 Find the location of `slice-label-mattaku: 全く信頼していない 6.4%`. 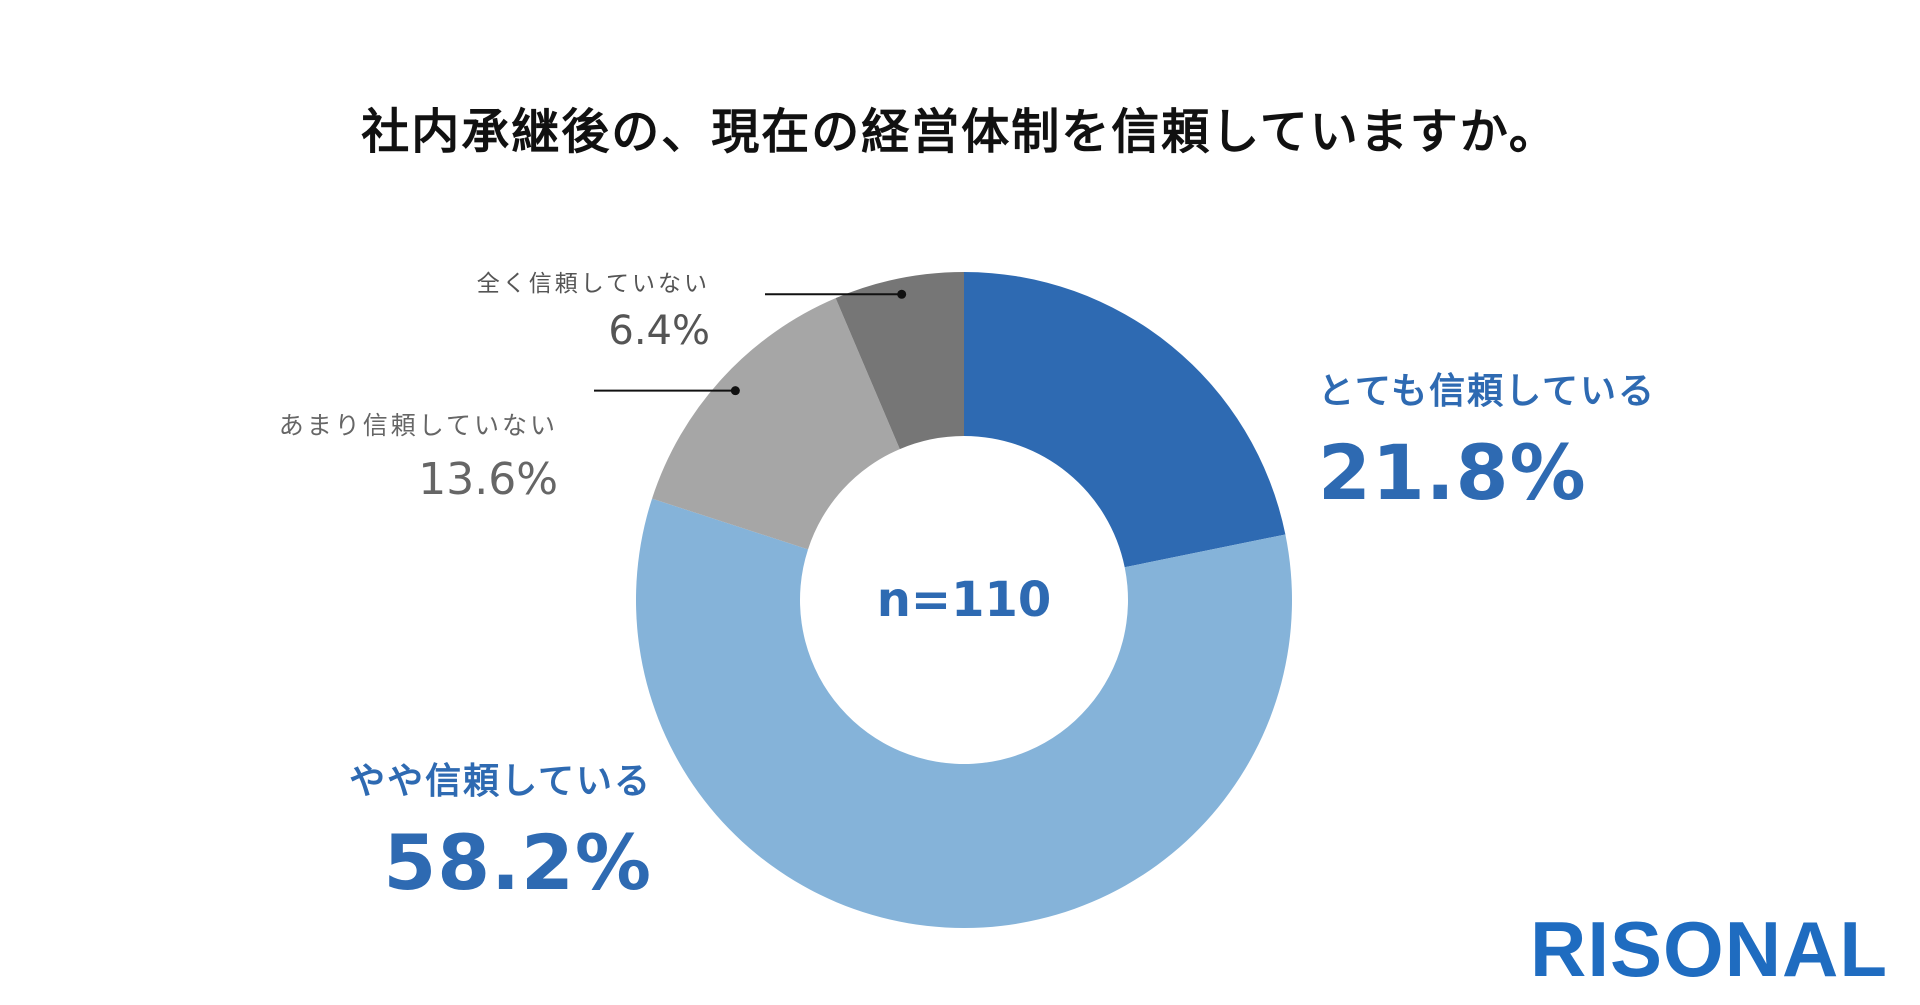

slice-label-mattaku: 全く信頼していない 6.4% is located at coordinates (593, 309).